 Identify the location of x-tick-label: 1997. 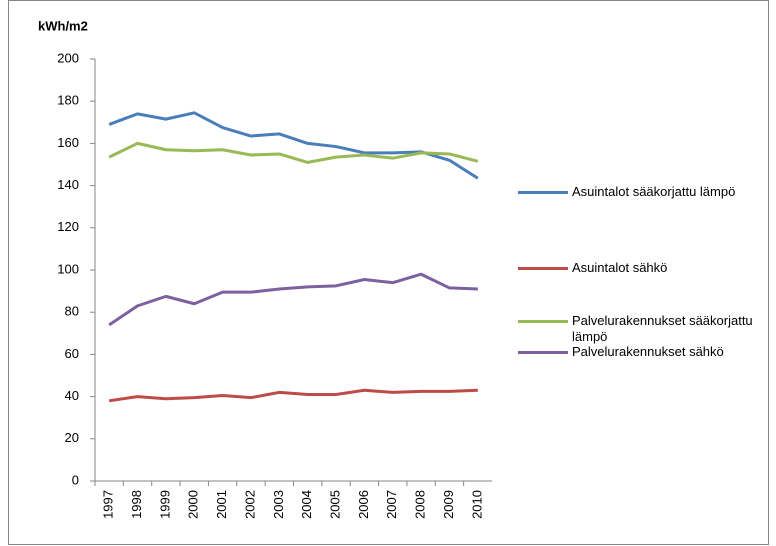
(108, 504).